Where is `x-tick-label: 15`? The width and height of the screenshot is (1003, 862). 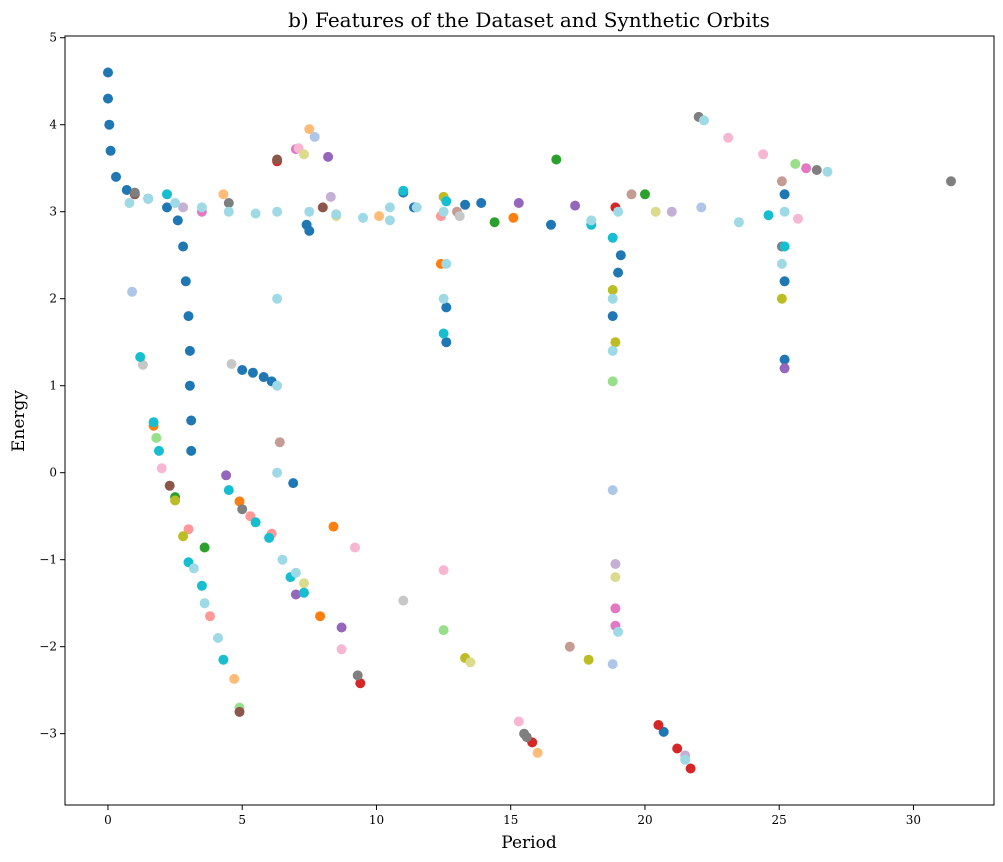
x-tick-label: 15 is located at coordinates (510, 820).